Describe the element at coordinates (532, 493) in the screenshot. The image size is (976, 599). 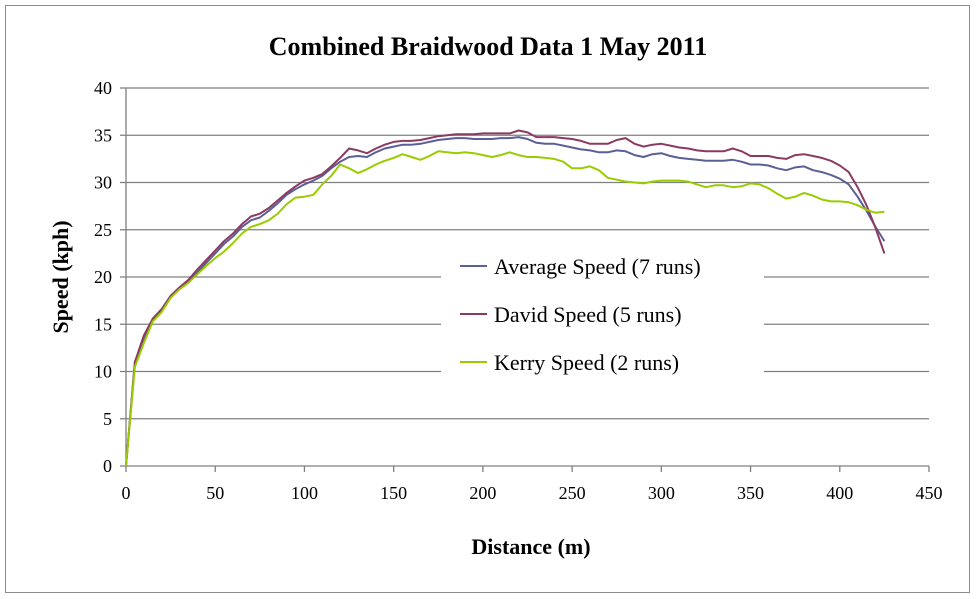
I see `x-tick-labels: 0 50 100 150 200 250 300 350 400 450` at that location.